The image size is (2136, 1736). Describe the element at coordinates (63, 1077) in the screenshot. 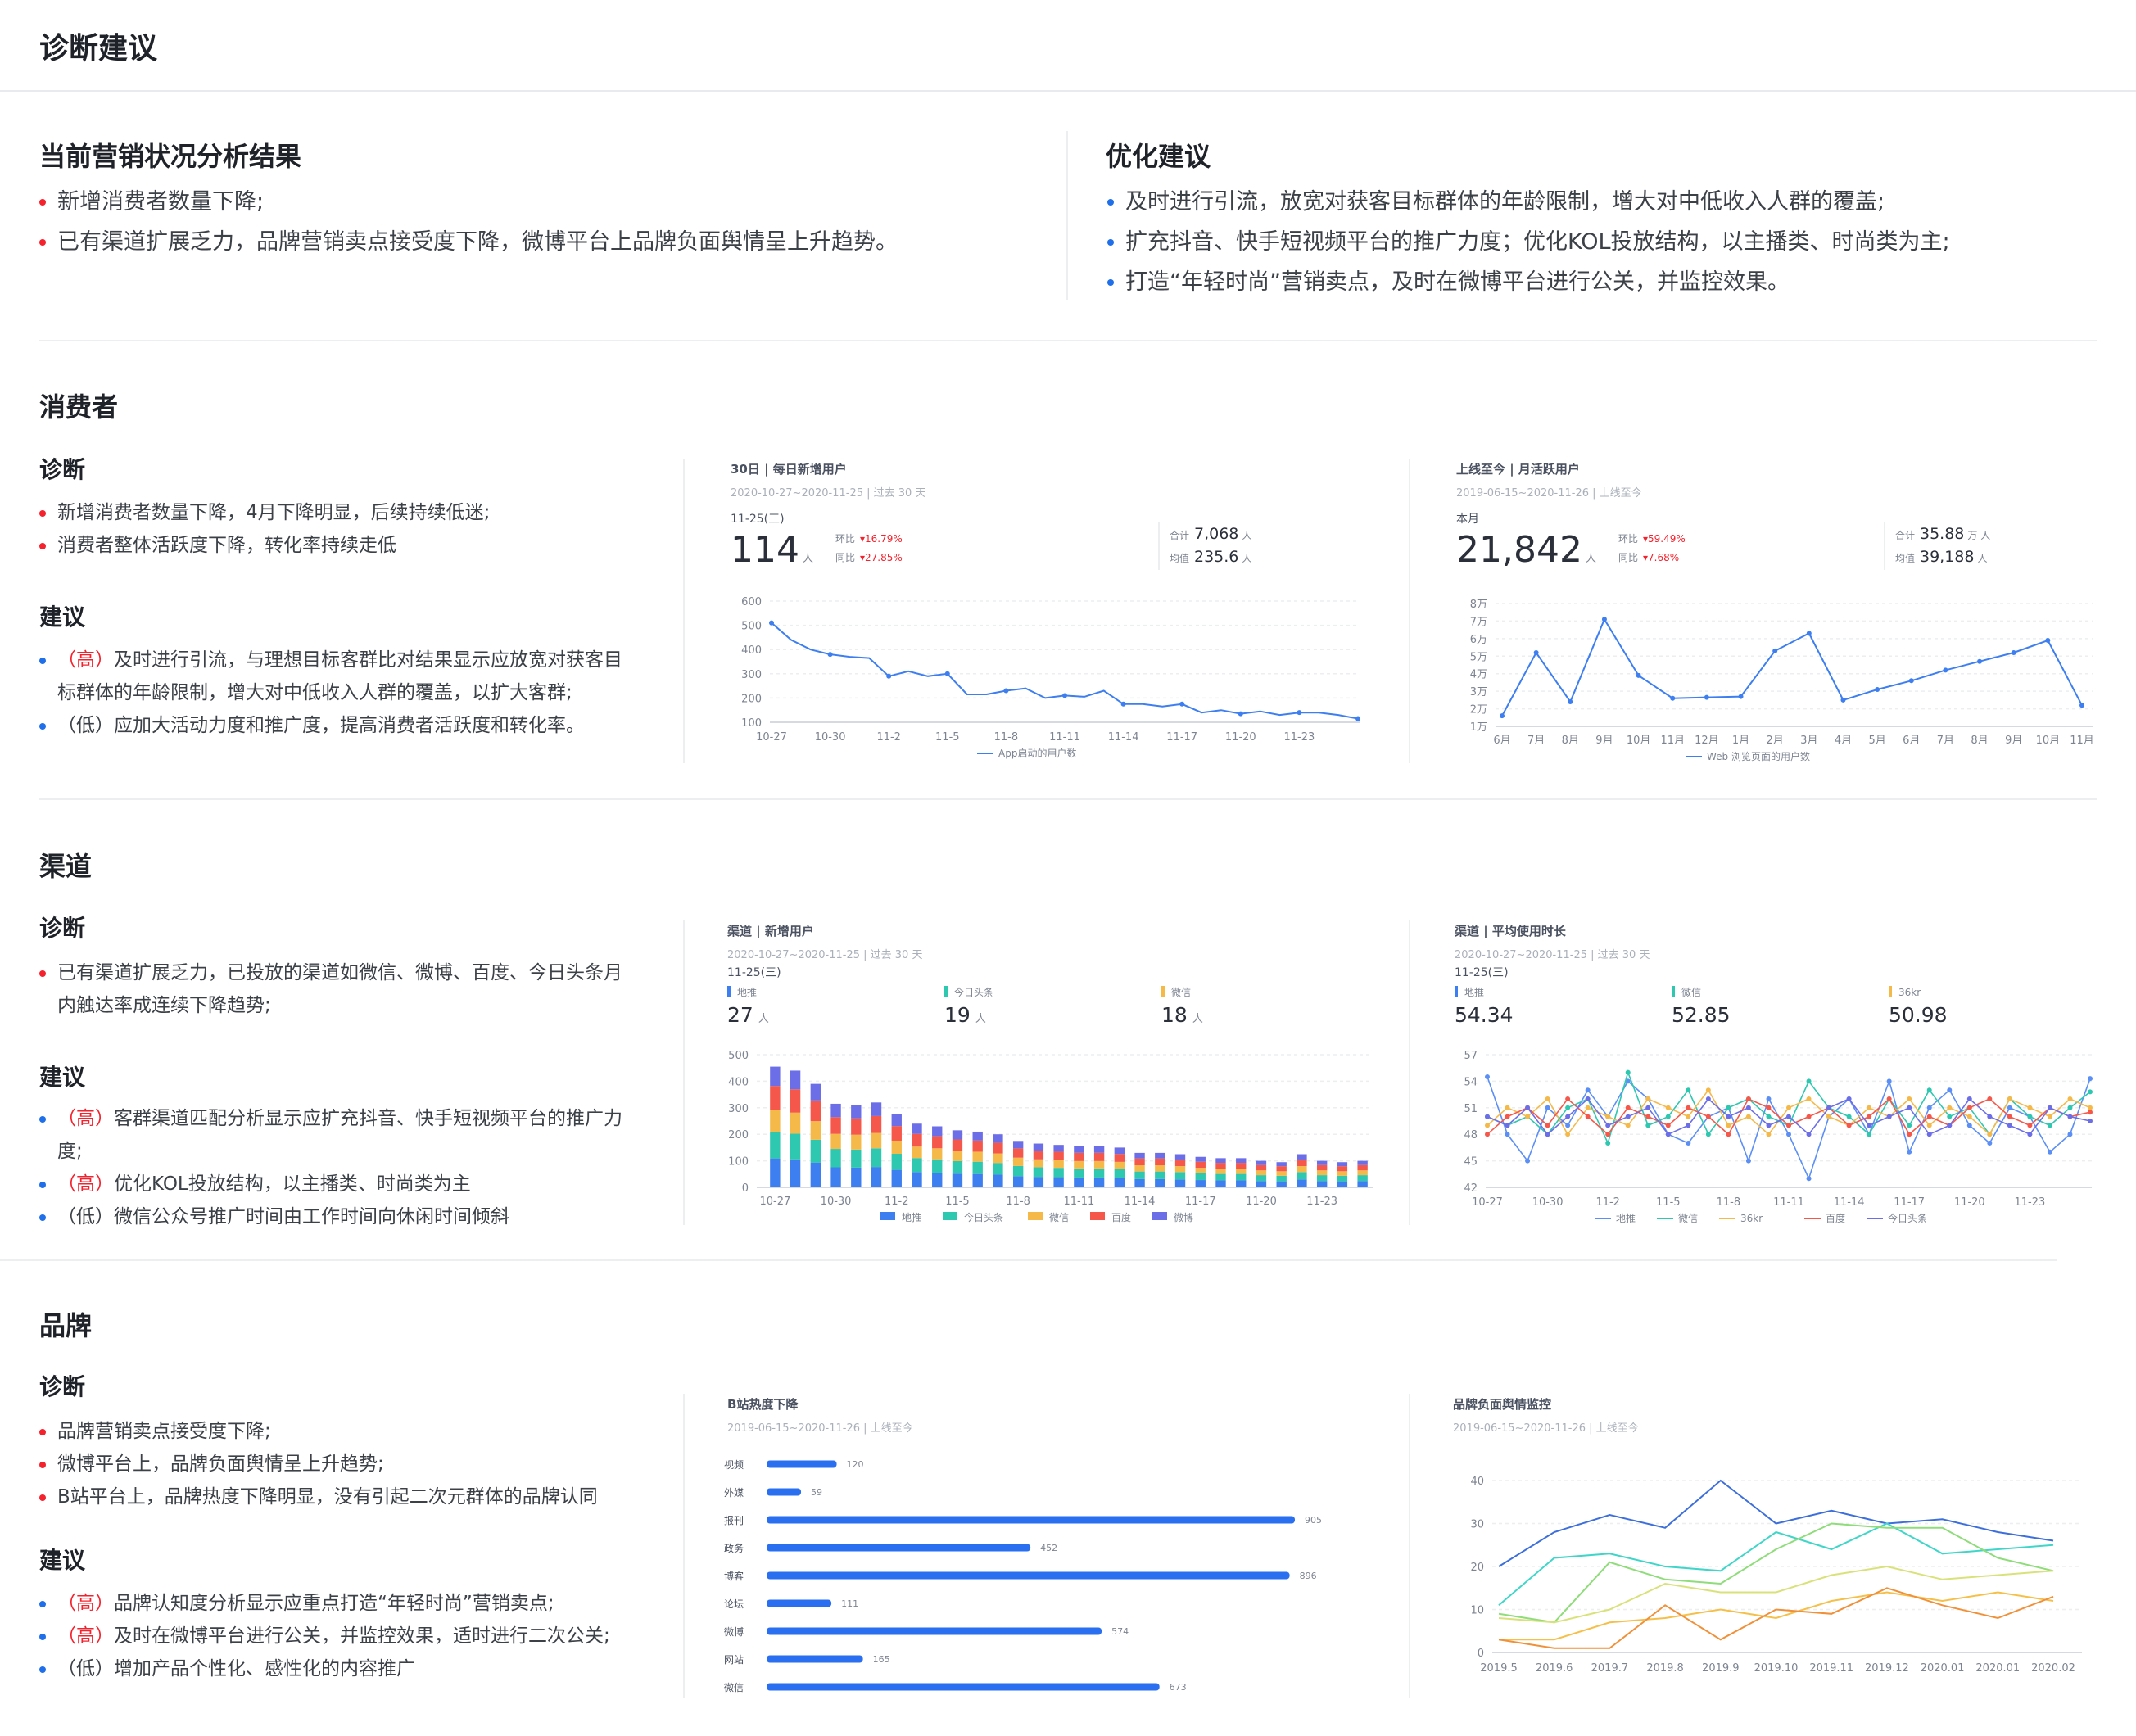

I see `channel-advice-label: 建议` at that location.